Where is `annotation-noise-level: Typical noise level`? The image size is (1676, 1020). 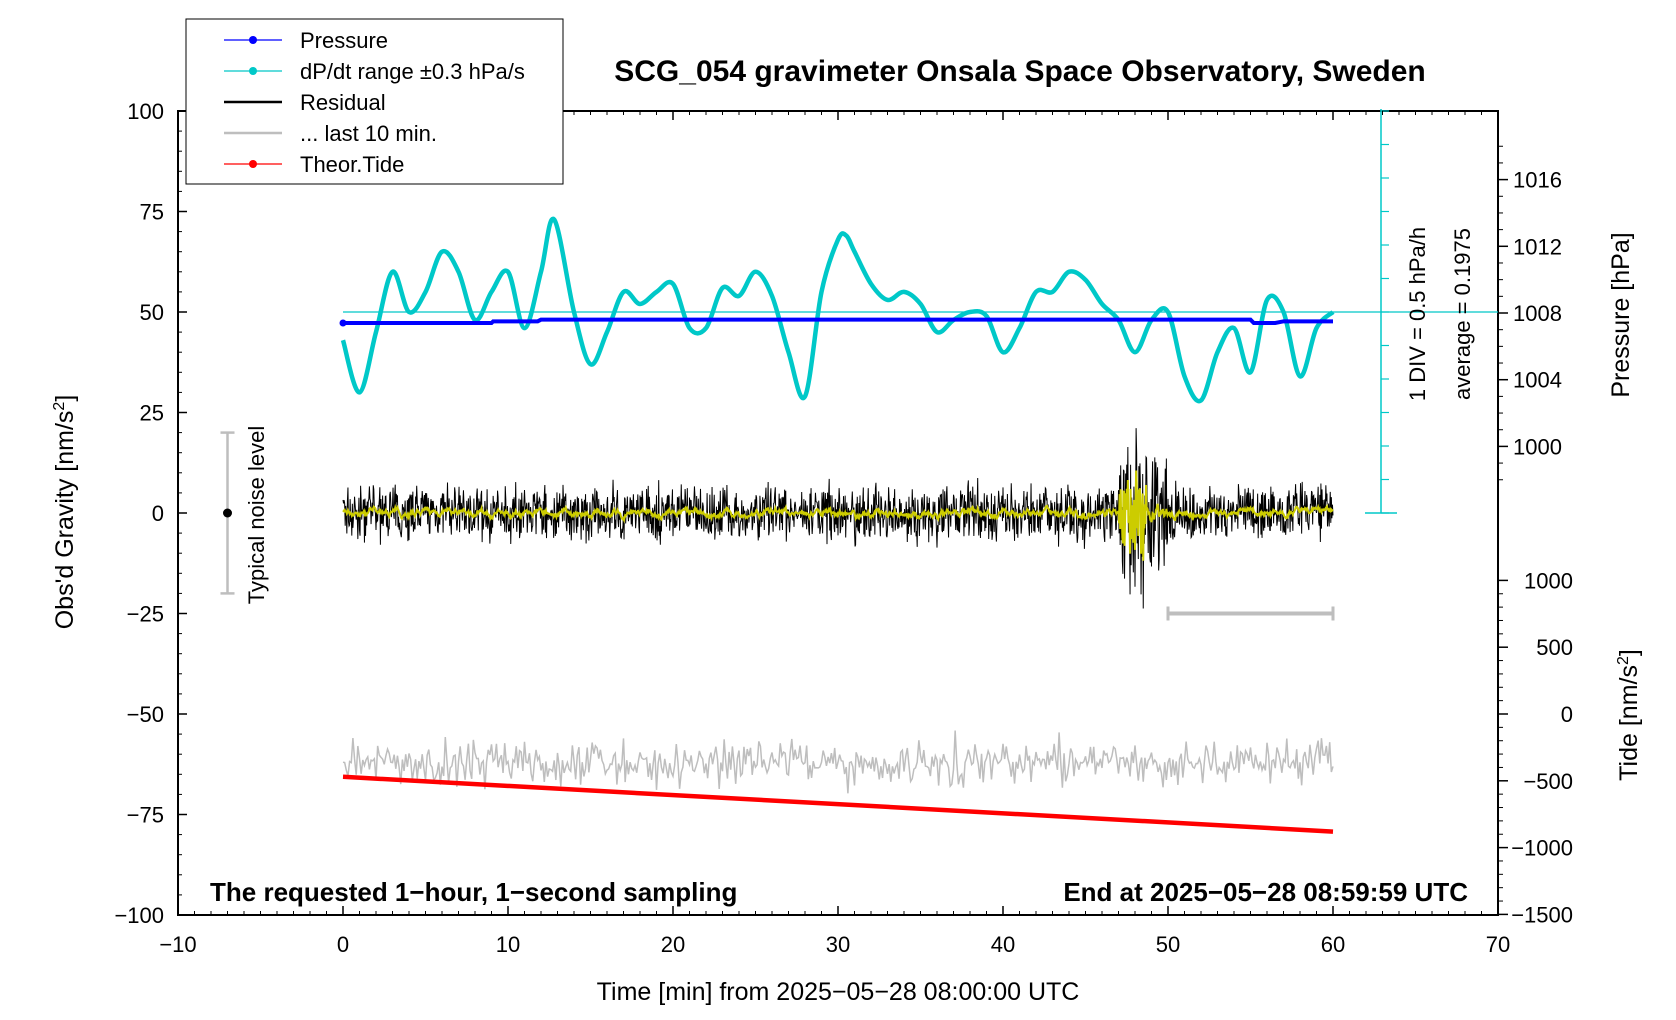 annotation-noise-level: Typical noise level is located at coordinates (256, 515).